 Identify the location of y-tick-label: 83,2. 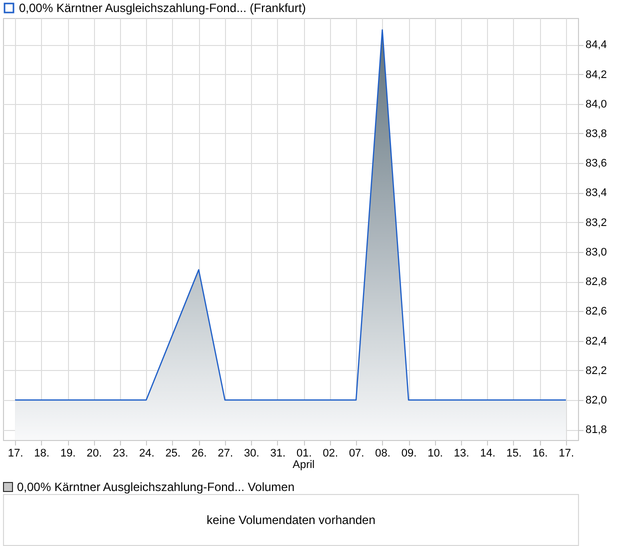
(596, 222).